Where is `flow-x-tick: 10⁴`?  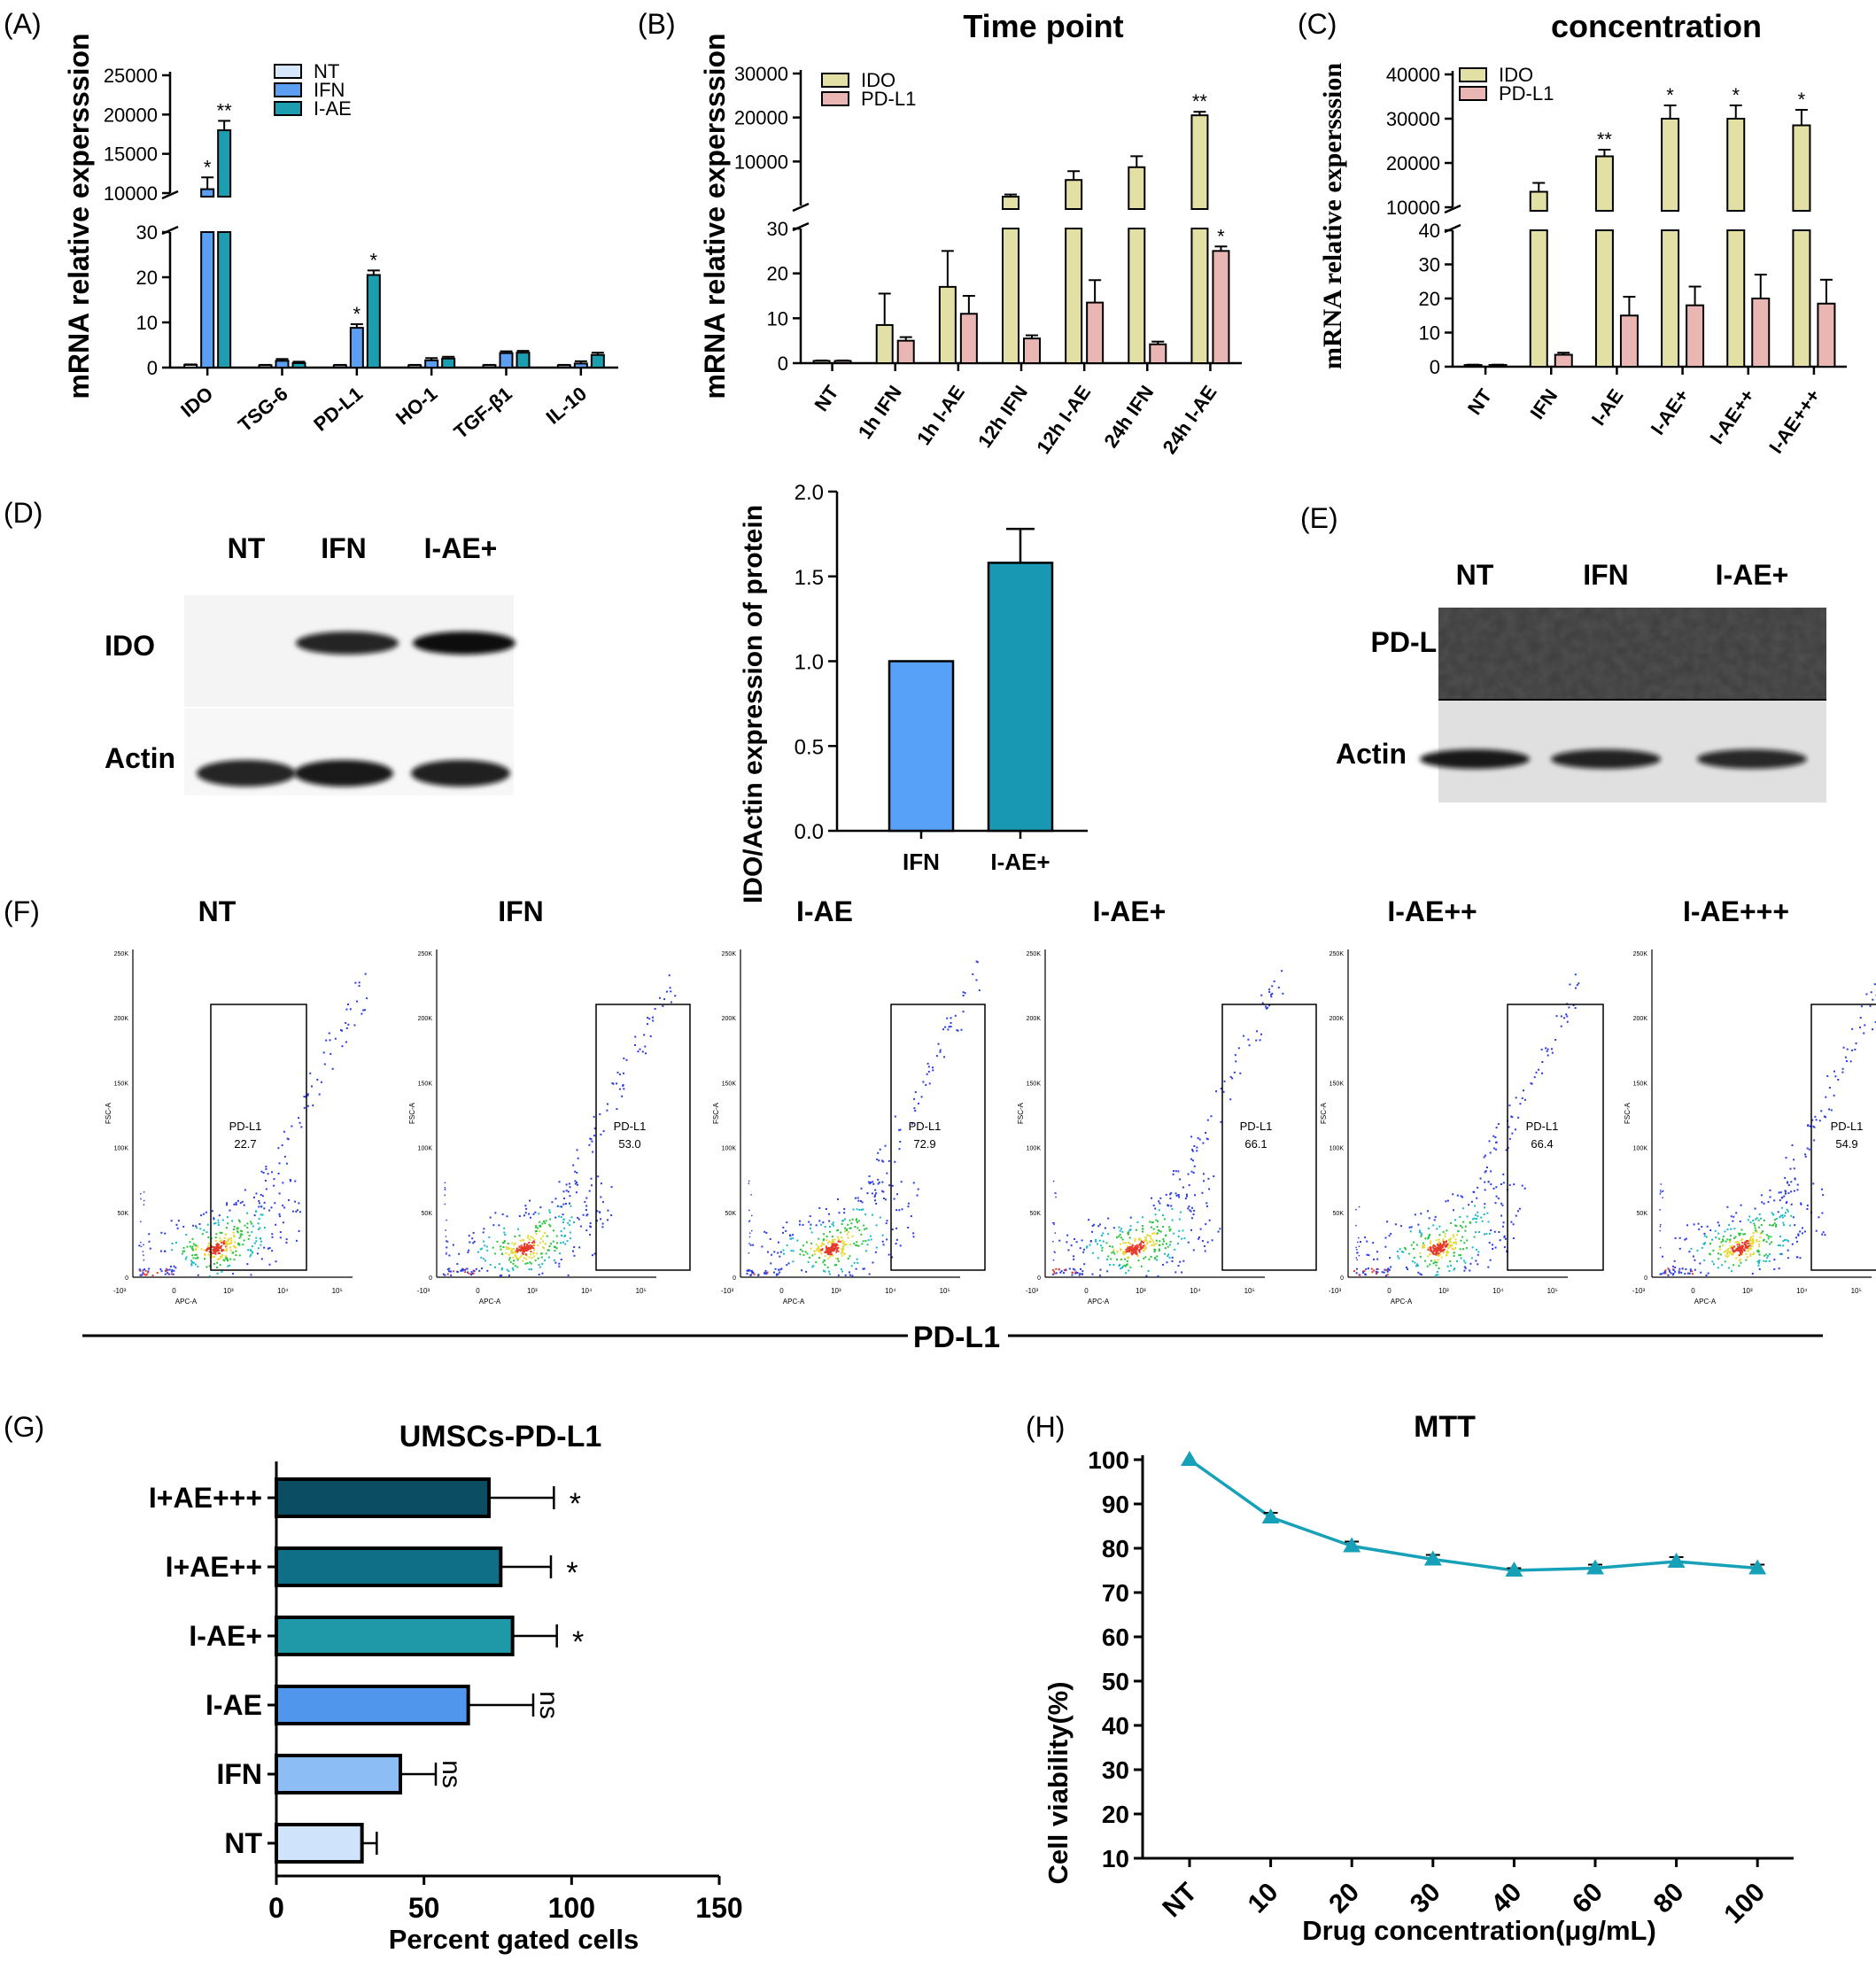
flow-x-tick: 10⁴ is located at coordinates (1498, 1291).